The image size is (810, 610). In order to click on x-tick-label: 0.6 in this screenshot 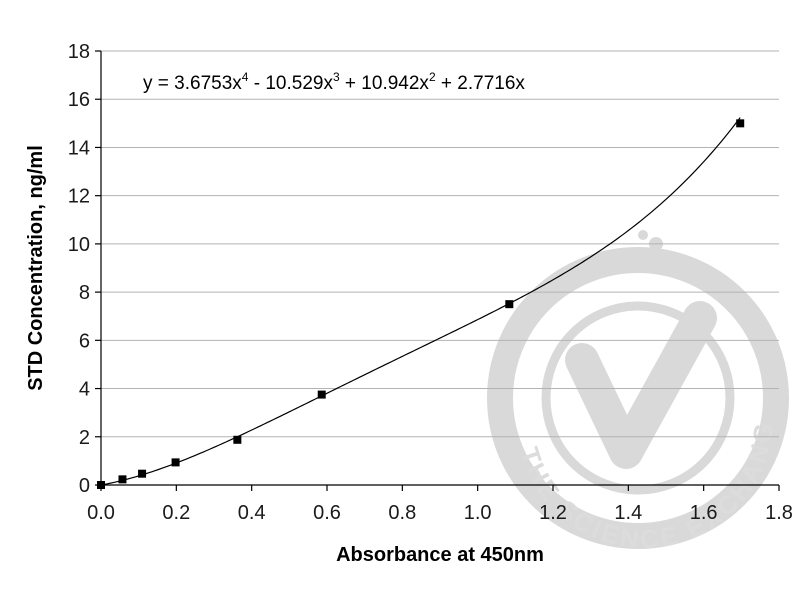, I will do `click(327, 513)`.